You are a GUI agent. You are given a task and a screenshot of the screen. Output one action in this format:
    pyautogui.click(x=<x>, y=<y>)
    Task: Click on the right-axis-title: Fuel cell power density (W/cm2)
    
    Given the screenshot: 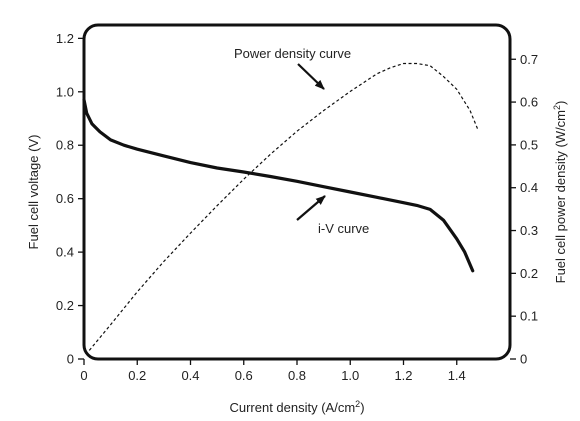 What is the action you would take?
    pyautogui.click(x=560, y=192)
    